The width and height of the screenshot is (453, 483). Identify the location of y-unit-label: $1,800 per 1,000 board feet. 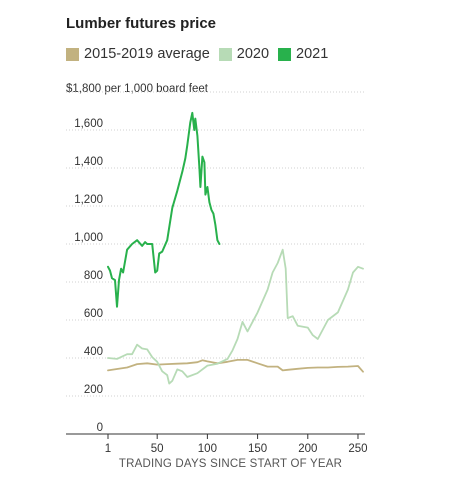
(137, 89).